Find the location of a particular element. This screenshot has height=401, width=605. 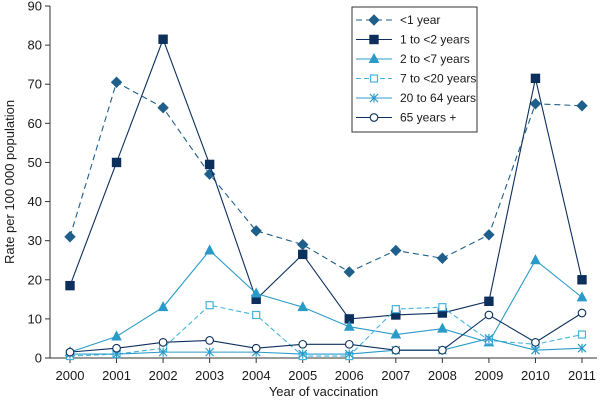

legend-item: 65 years + is located at coordinates (406, 118).